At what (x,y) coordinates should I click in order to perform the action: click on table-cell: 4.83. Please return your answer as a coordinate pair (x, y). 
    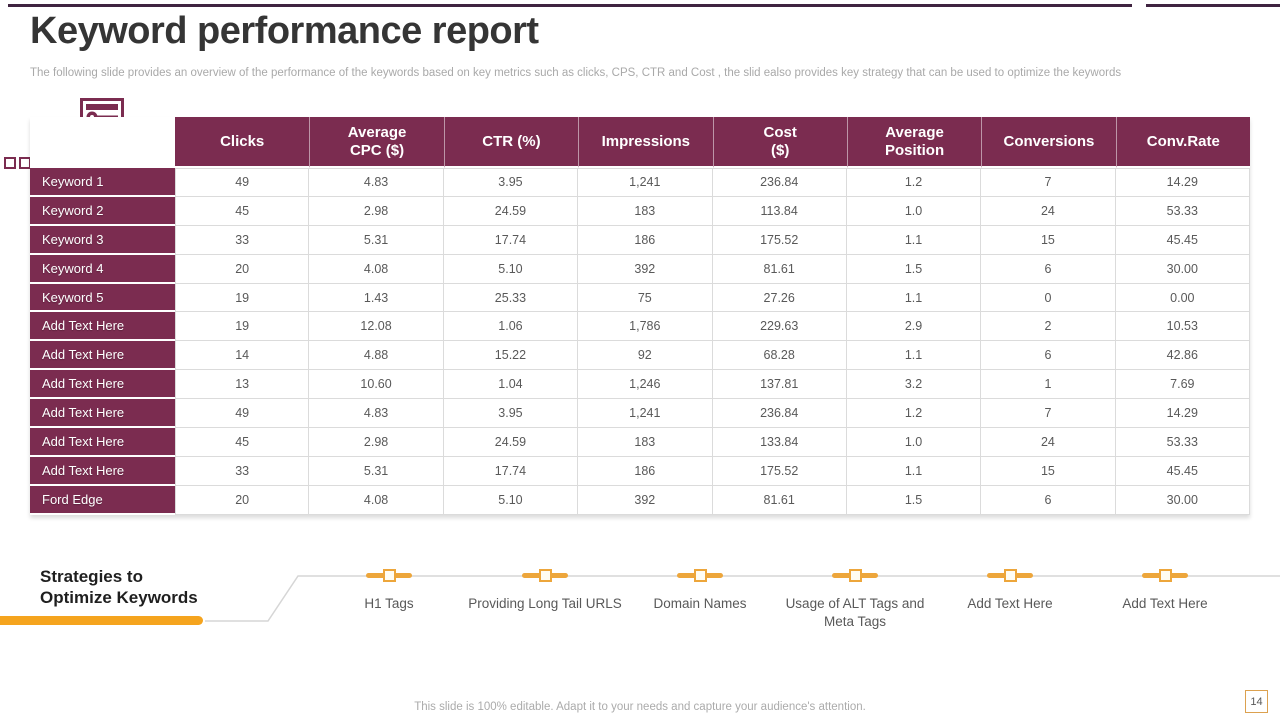
    Looking at the image, I should click on (376, 414).